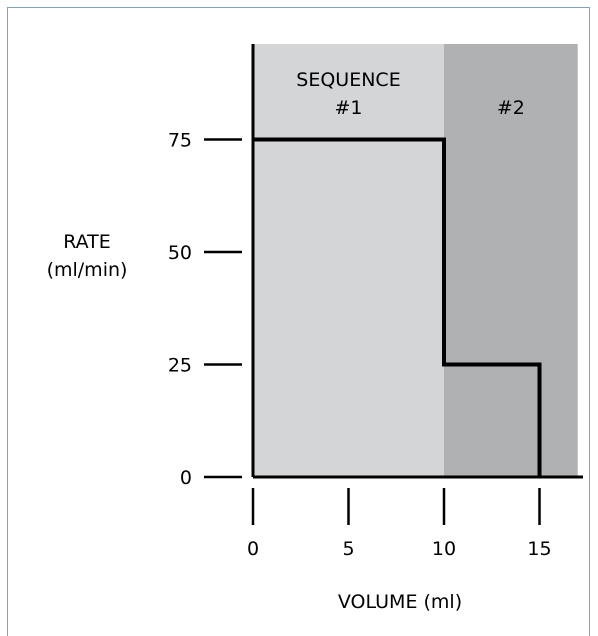 The width and height of the screenshot is (598, 636). I want to click on x-axis-label: VOLUME (ml), so click(400, 602).